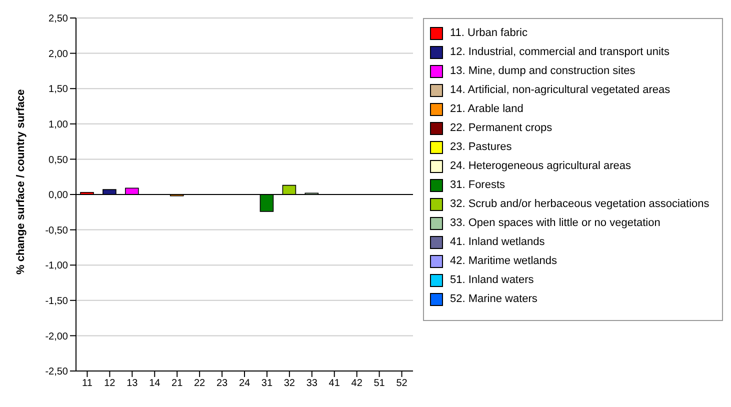 The image size is (731, 407). What do you see at coordinates (56, 266) in the screenshot?
I see `y-tick-label: -1,00` at bounding box center [56, 266].